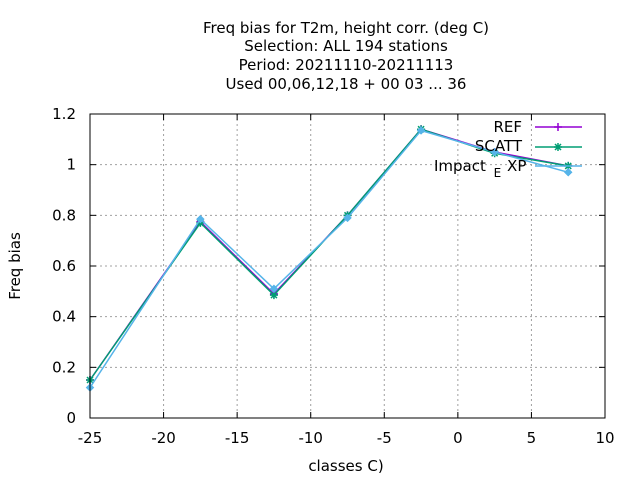  Describe the element at coordinates (498, 173) in the screenshot. I see `legend-label-impact-sub: E` at that location.